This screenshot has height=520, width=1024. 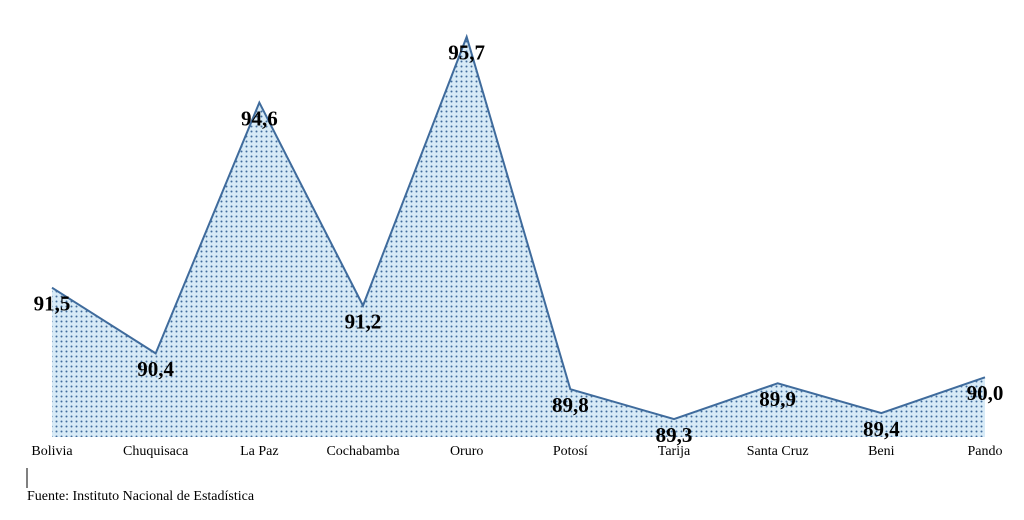 I want to click on value-label: 95,7, so click(x=466, y=53).